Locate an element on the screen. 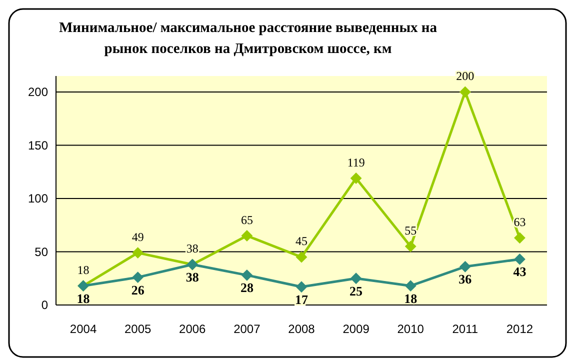 This screenshot has height=359, width=569. chart-title: Минимальное/ максимальное расстояние выведенных на рынок поселков на Дмитровском шоссе, км is located at coordinates (248, 38).